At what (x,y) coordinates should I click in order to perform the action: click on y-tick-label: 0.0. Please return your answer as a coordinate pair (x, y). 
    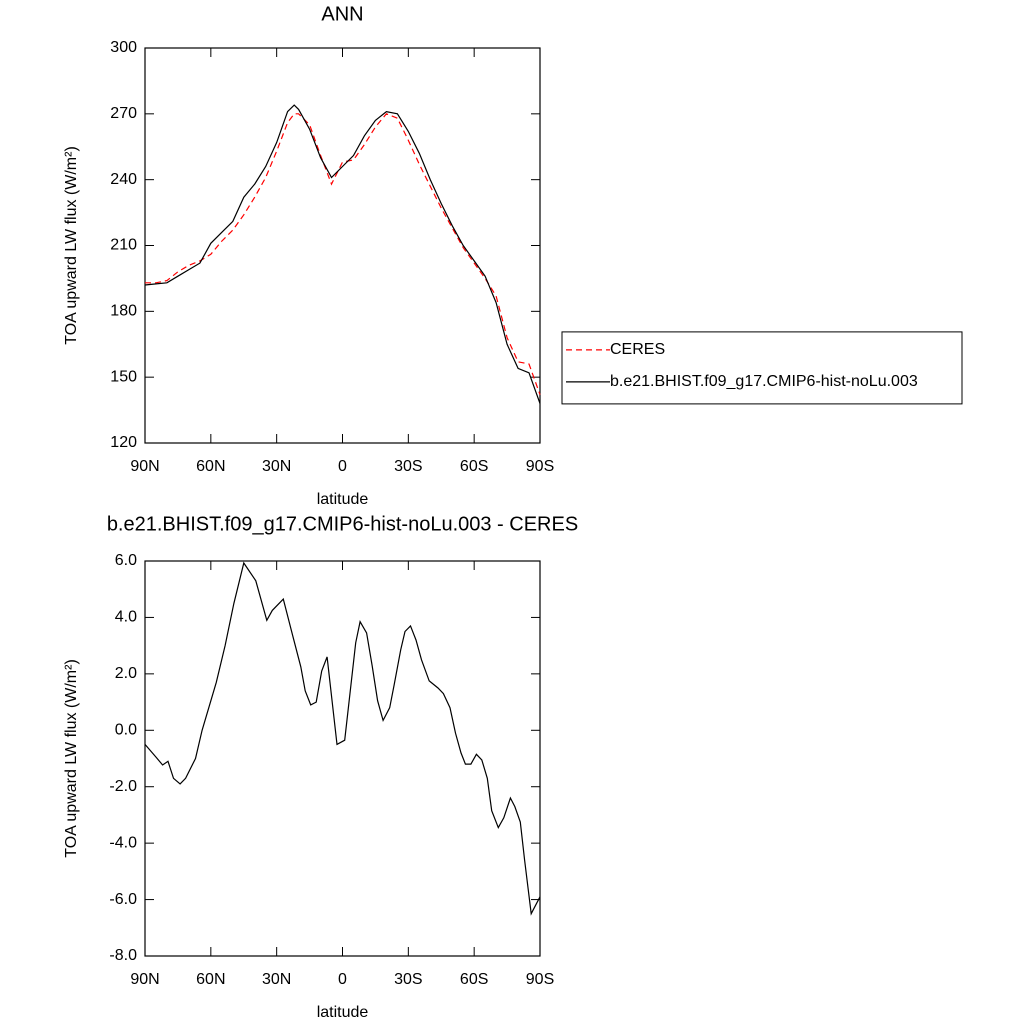
    Looking at the image, I should click on (126, 730).